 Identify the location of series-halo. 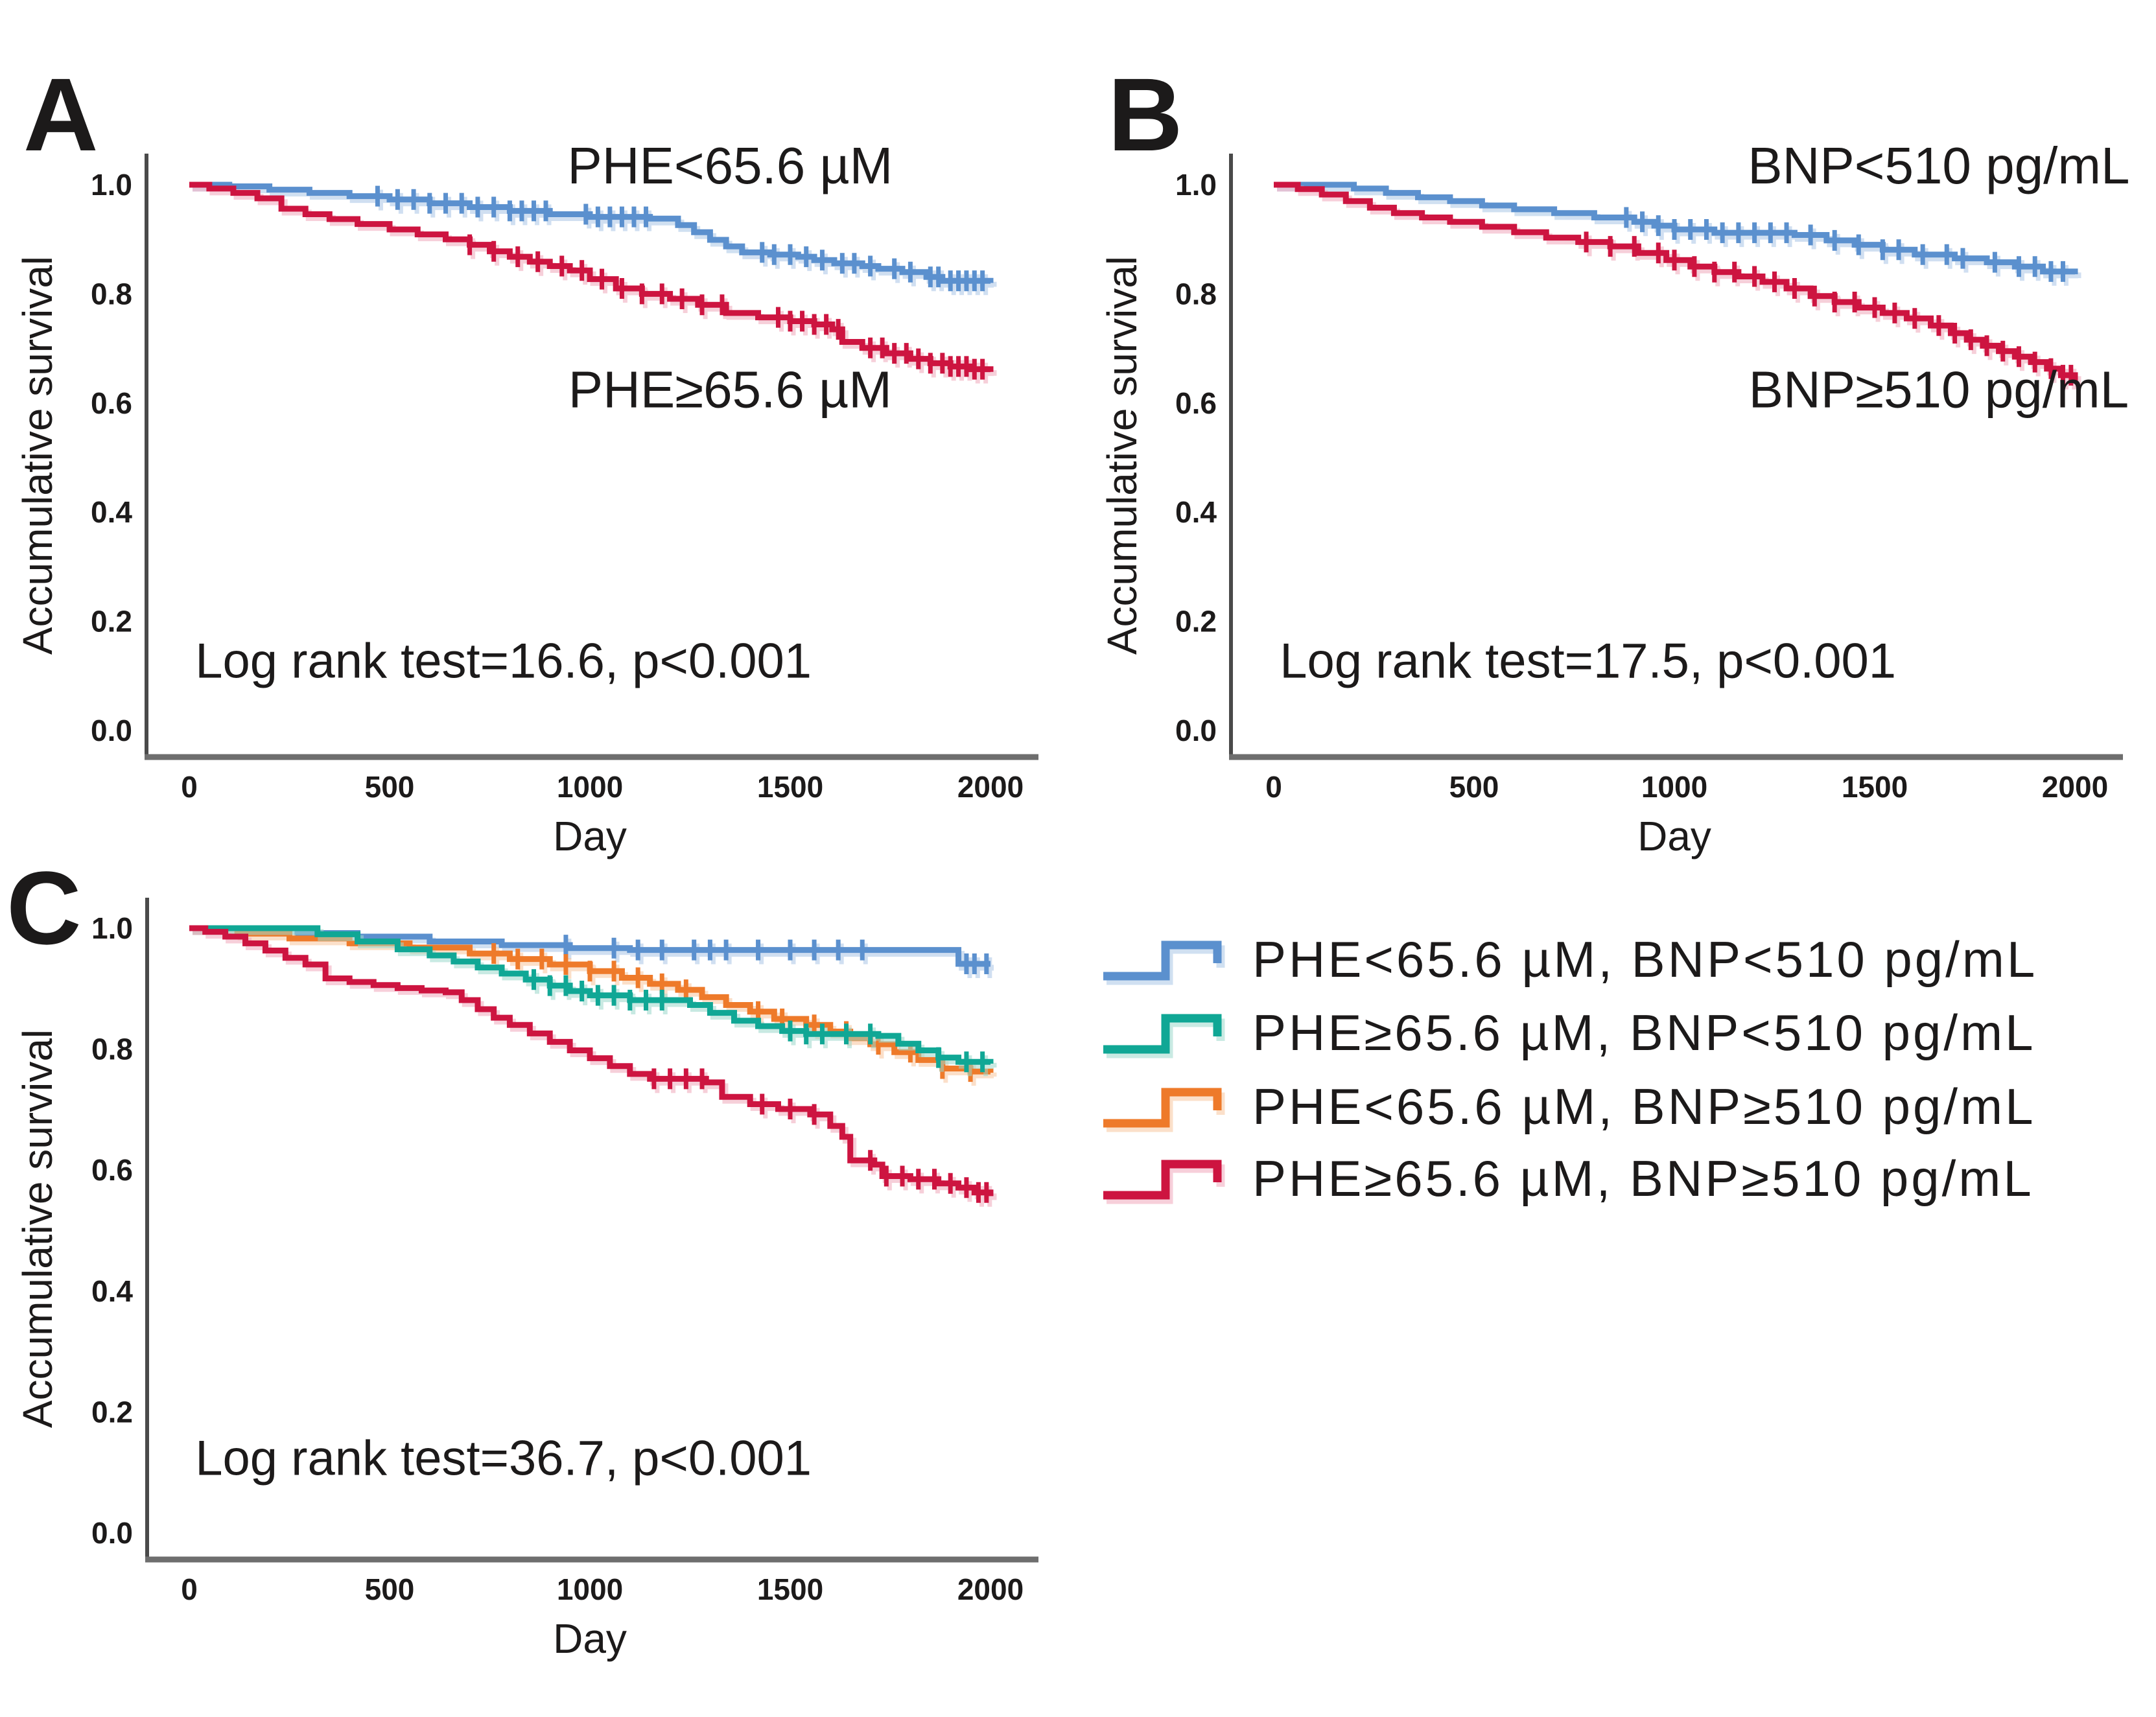
(1679, 287).